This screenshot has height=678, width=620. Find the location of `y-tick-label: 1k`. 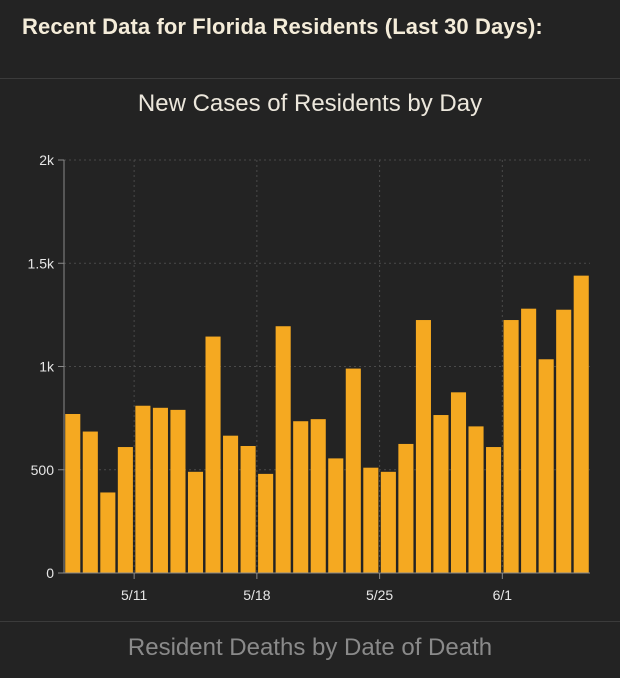

y-tick-label: 1k is located at coordinates (47, 367).